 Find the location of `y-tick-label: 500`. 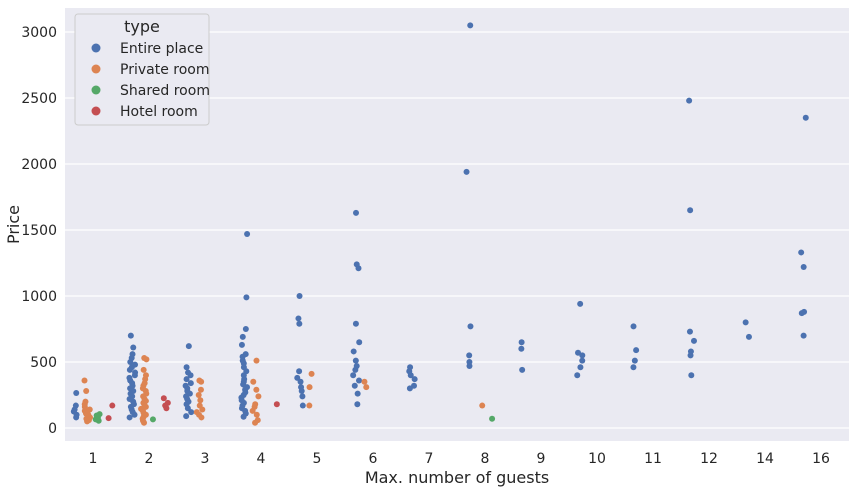

y-tick-label: 500 is located at coordinates (43, 363).